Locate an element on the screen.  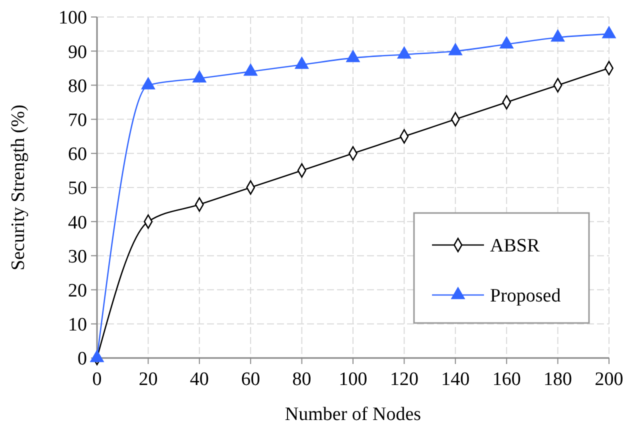
y-axis-title: Security Strength (%) is located at coordinates (18, 187).